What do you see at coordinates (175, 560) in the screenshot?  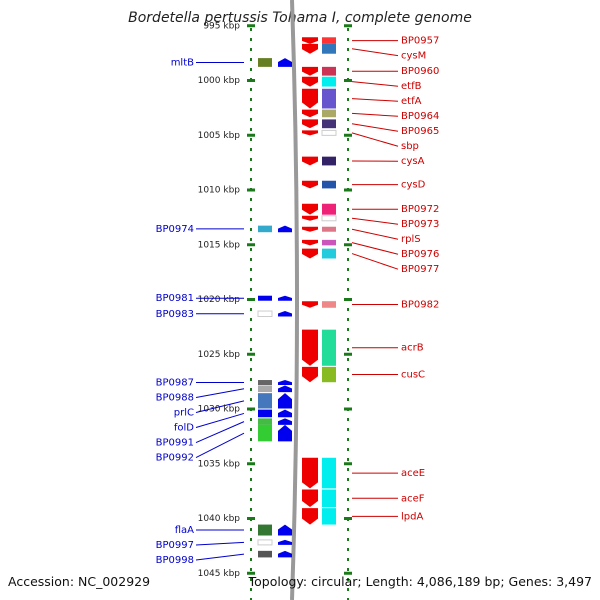 I see `gene-label: BP0998` at bounding box center [175, 560].